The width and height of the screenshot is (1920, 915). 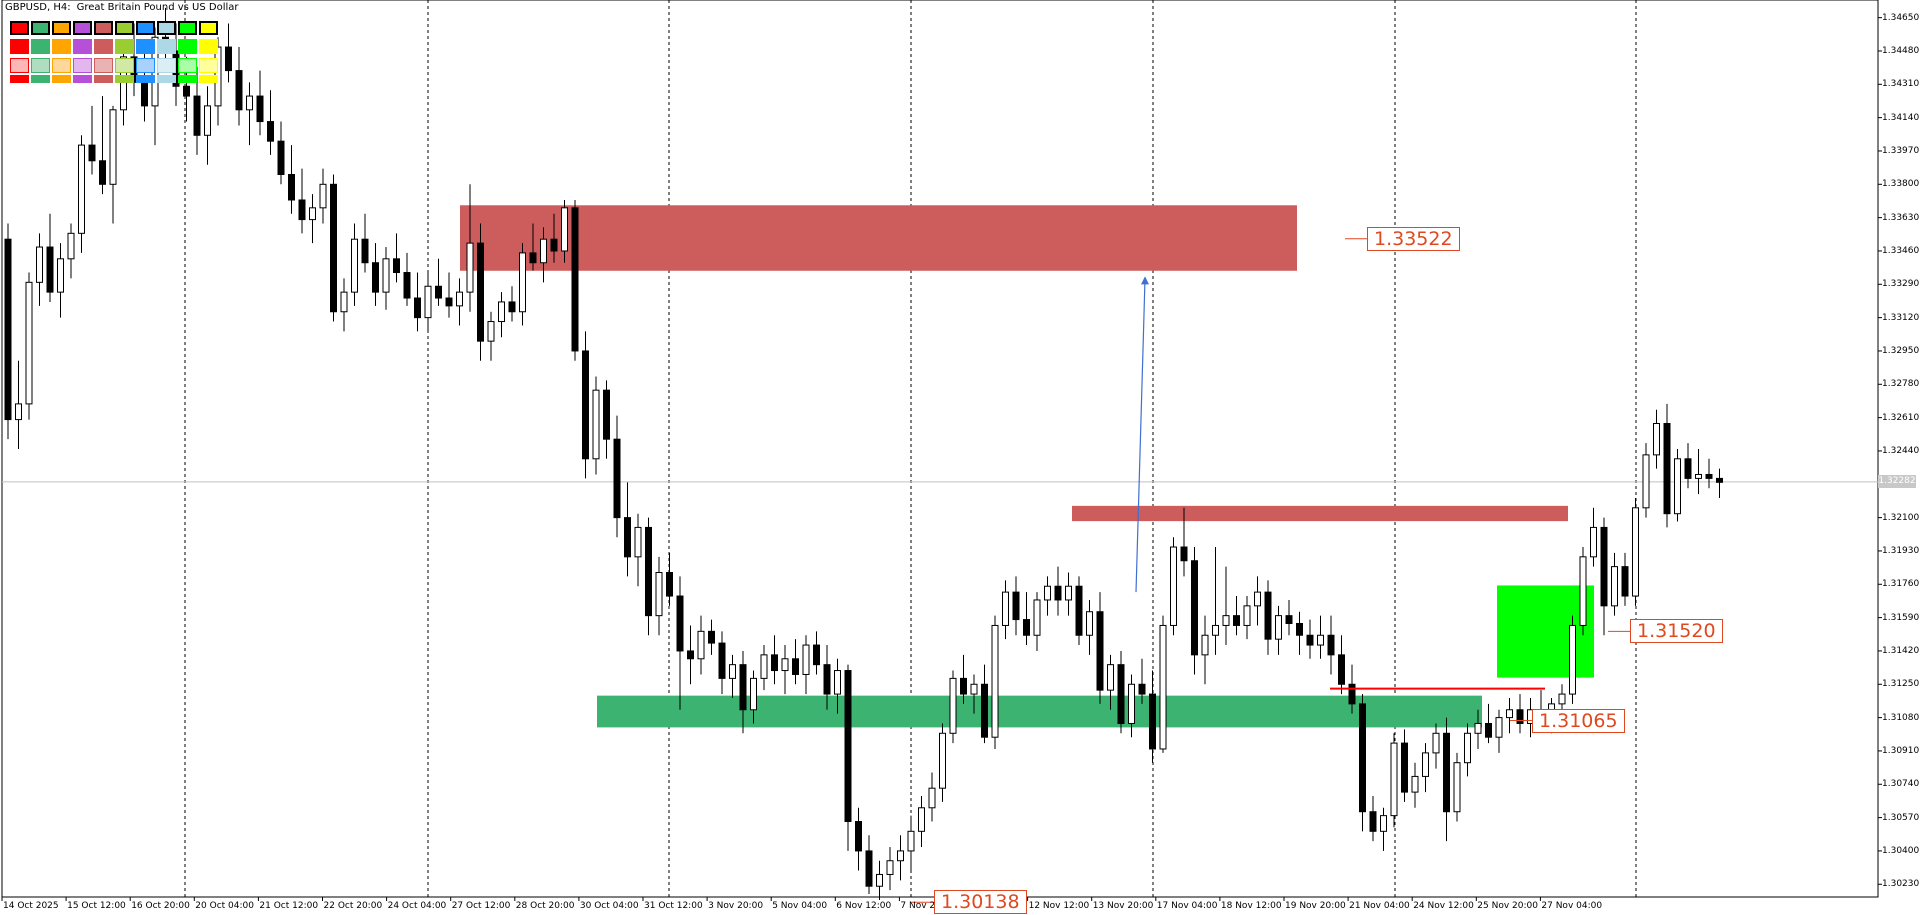 What do you see at coordinates (1901, 317) in the screenshot?
I see `price-axis-label: 1.33120` at bounding box center [1901, 317].